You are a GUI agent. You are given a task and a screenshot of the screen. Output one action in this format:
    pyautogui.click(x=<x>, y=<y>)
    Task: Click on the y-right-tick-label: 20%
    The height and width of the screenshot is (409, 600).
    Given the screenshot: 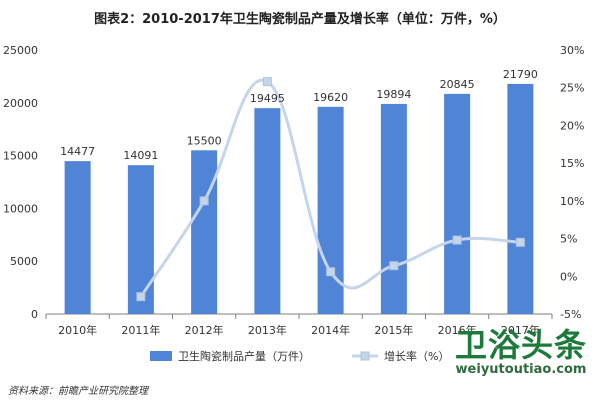 What is the action you would take?
    pyautogui.click(x=572, y=125)
    